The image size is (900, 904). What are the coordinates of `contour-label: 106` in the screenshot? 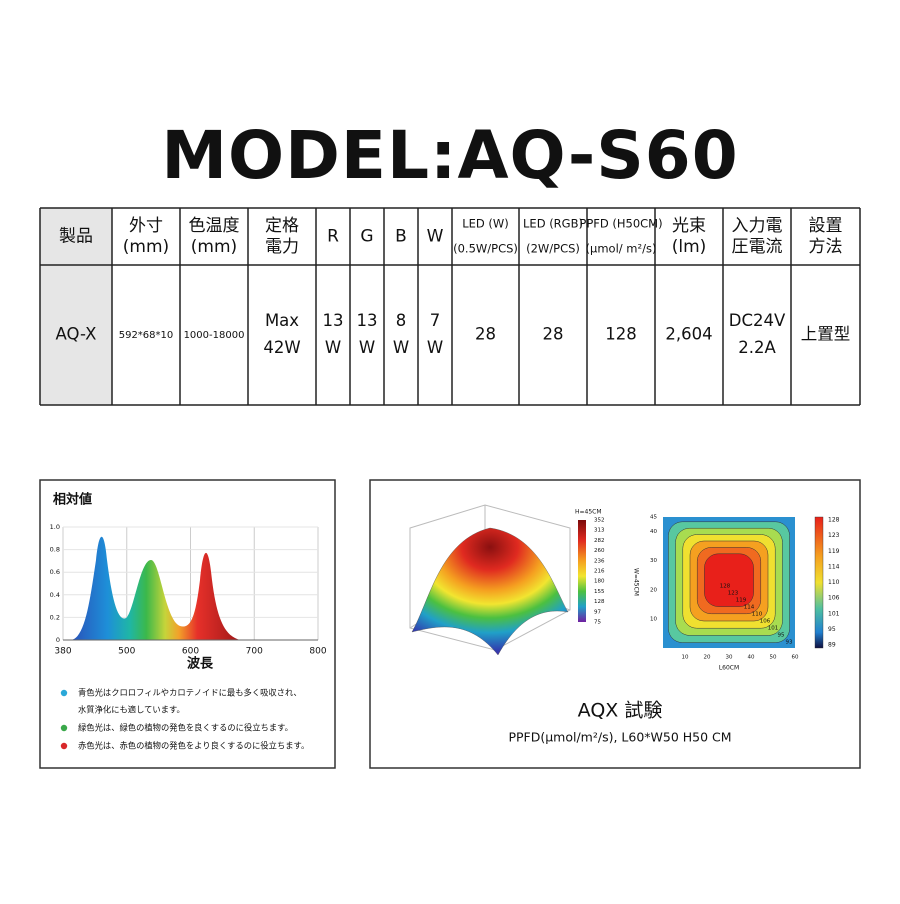 It's located at (765, 622).